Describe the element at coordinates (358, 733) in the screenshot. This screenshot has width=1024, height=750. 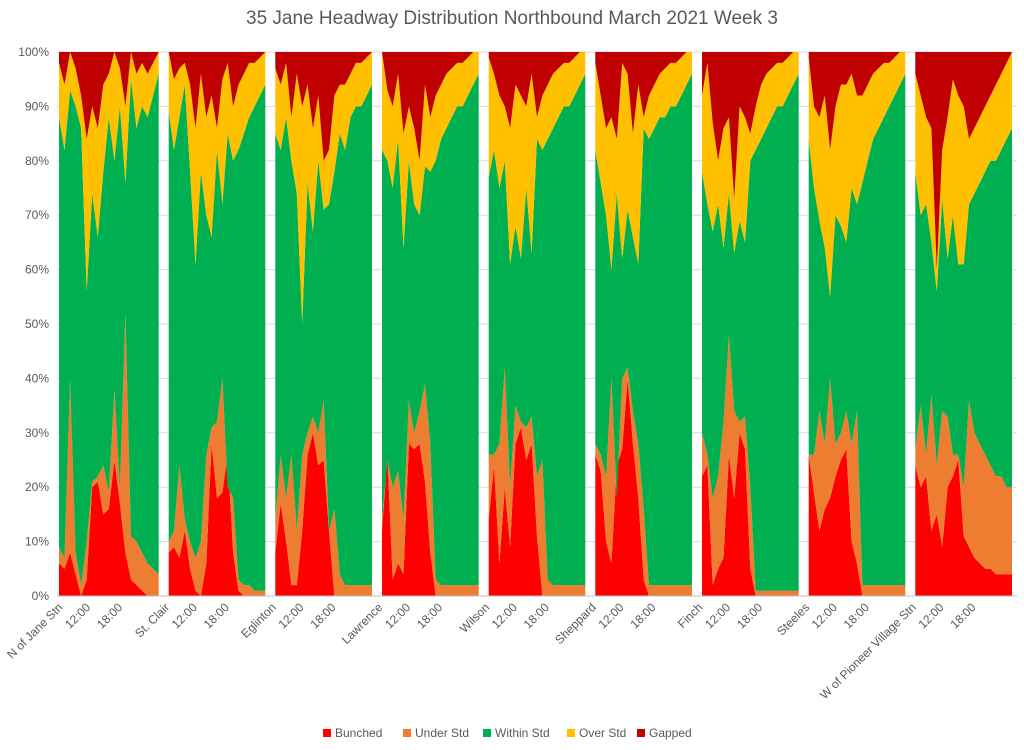
I see `legend-label: Bunched` at that location.